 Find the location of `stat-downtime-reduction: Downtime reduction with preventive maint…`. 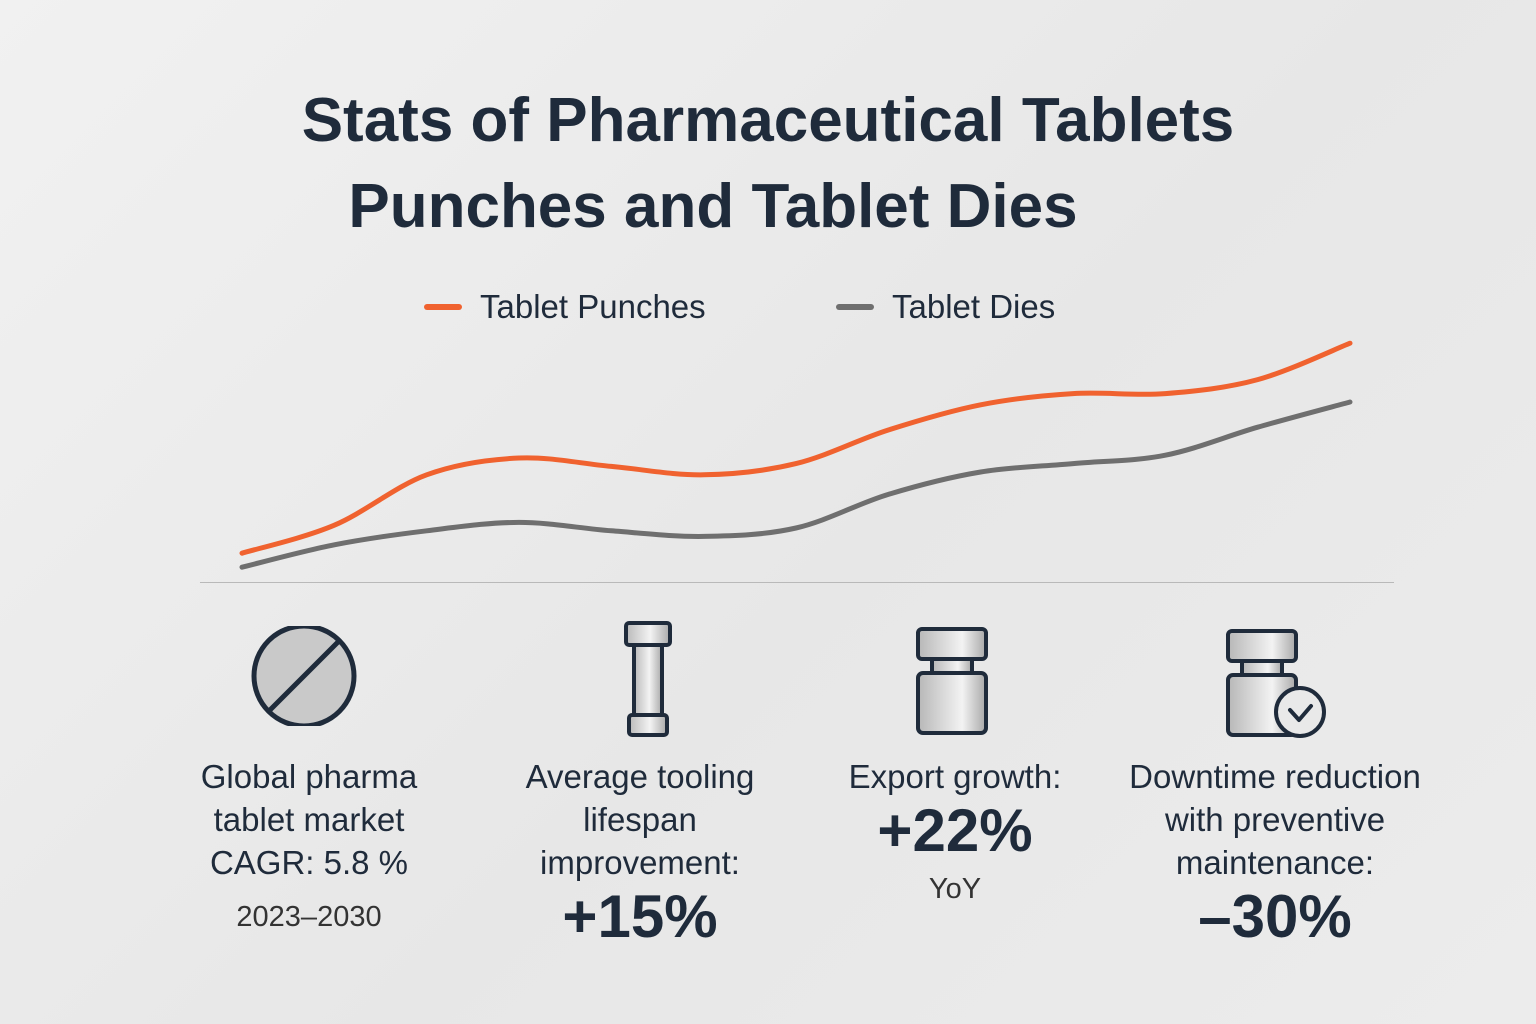

stat-downtime-reduction: Downtime reduction with preventive maint… is located at coordinates (1275, 852).